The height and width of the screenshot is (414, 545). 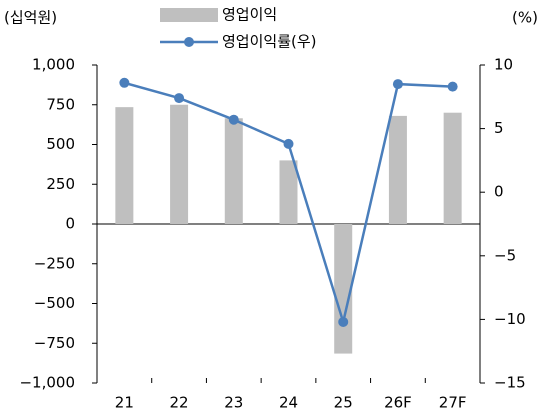 What do you see at coordinates (499, 128) in the screenshot?
I see `y2-tick-label: 5` at bounding box center [499, 128].